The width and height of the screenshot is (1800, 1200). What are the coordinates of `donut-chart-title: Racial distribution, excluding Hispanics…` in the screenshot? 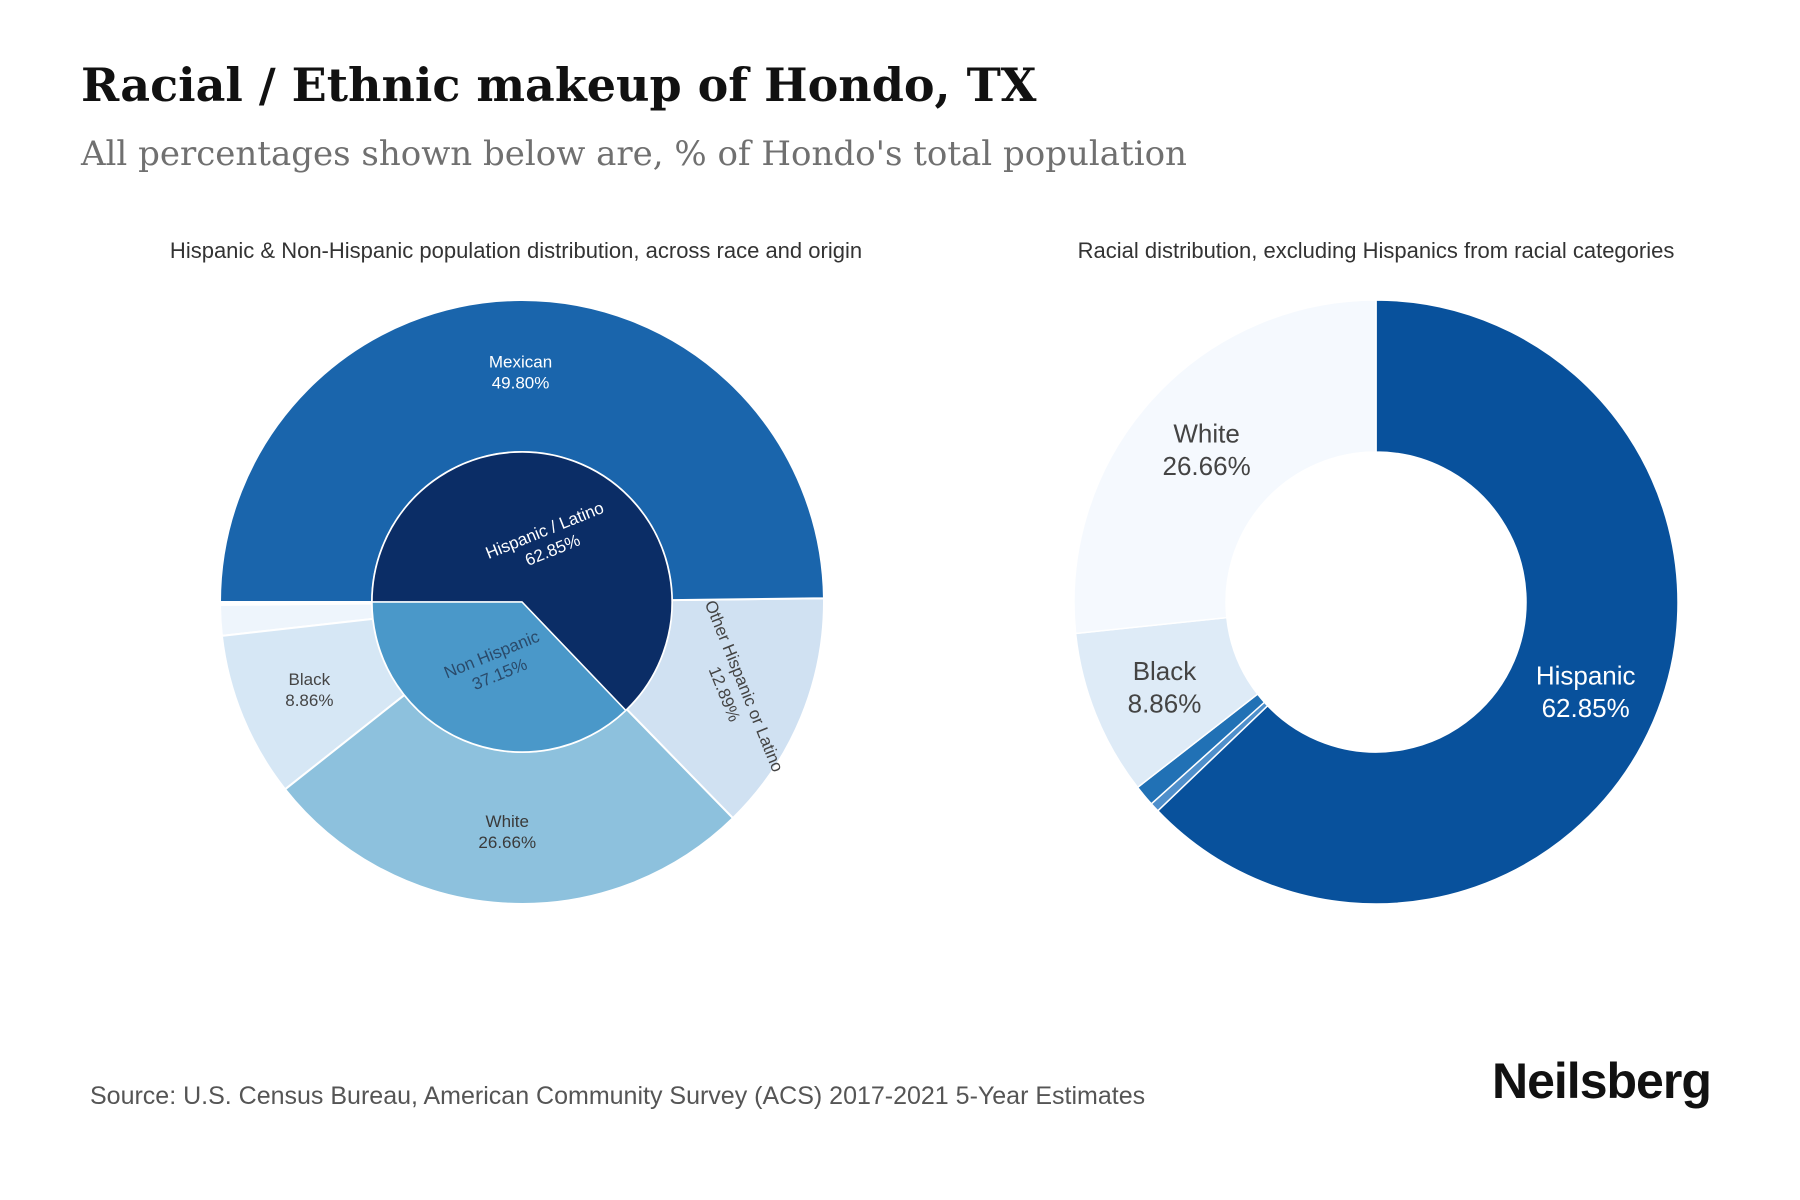 It's located at (1376, 250).